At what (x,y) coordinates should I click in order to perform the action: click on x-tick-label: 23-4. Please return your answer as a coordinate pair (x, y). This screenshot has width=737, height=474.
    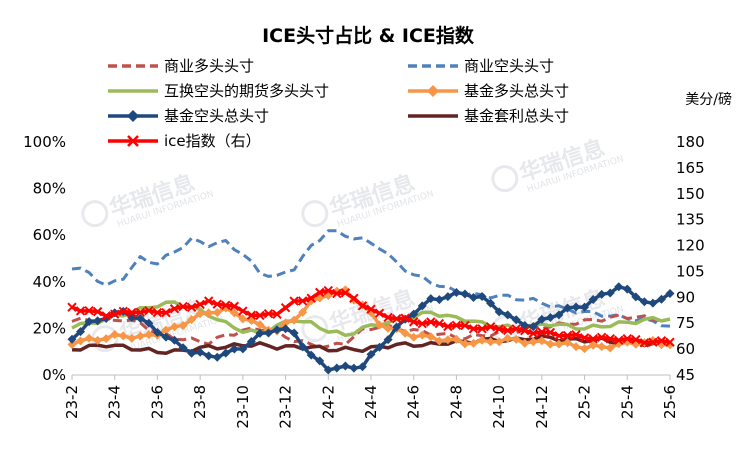
    Looking at the image, I should click on (115, 402).